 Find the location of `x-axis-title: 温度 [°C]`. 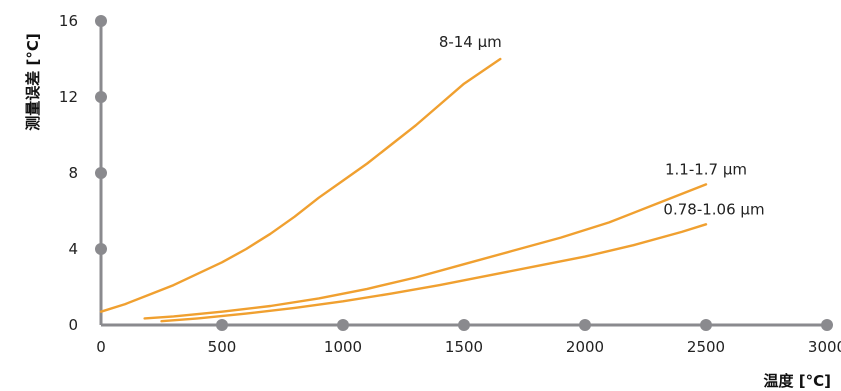

x-axis-title: 温度 [°C] is located at coordinates (797, 381).